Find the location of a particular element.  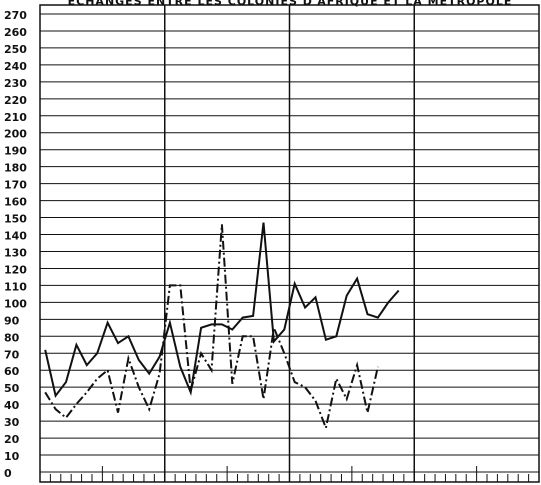

y-tick-label: 10 is located at coordinates (12, 456).